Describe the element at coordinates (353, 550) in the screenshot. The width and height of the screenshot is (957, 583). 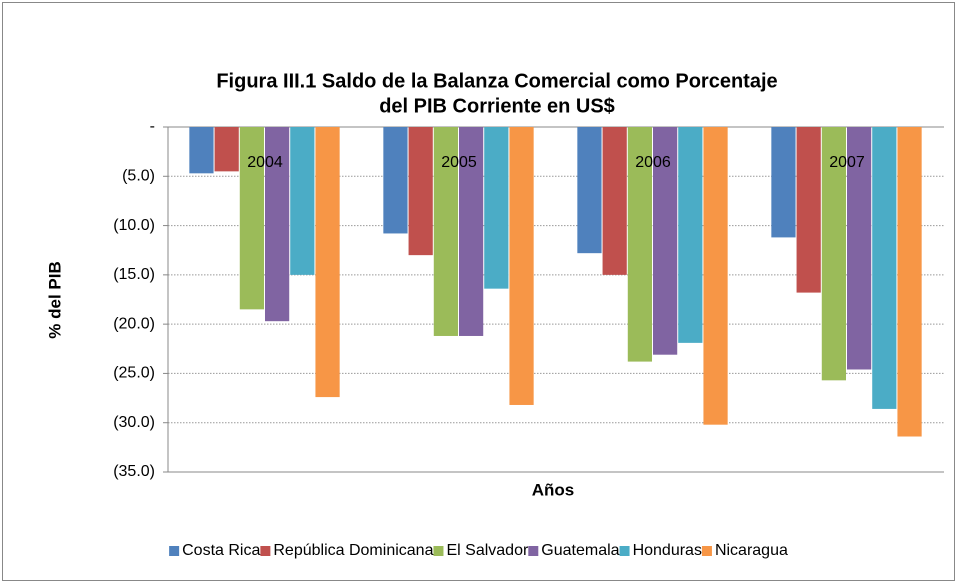
I see `legend-label: República Dominicana` at that location.